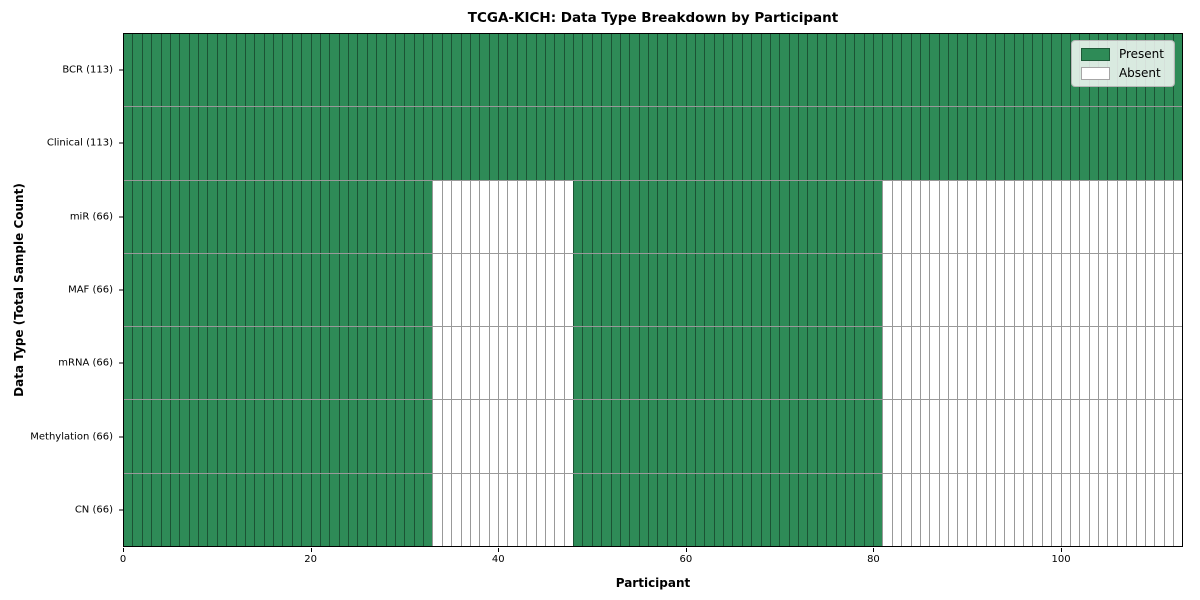  I want to click on legend: Present Absent, so click(1122, 63).